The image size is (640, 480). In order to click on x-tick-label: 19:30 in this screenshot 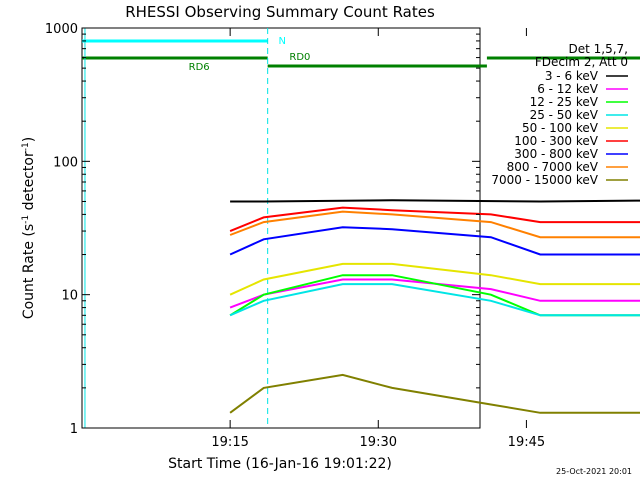, I will do `click(378, 442)`.